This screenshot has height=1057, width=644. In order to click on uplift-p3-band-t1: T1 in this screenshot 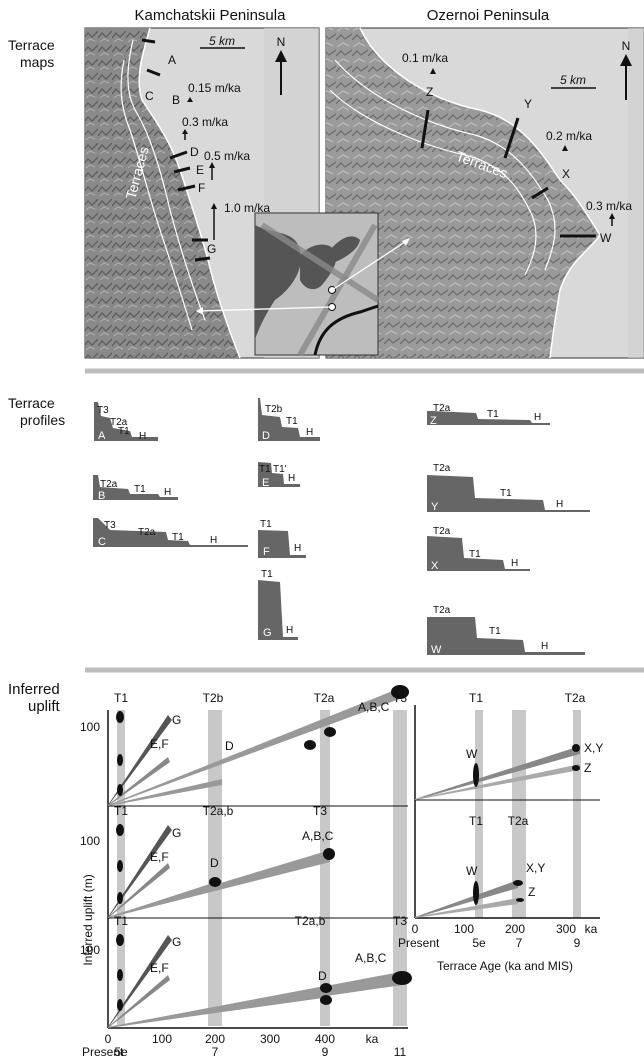, I will do `click(121, 921)`.